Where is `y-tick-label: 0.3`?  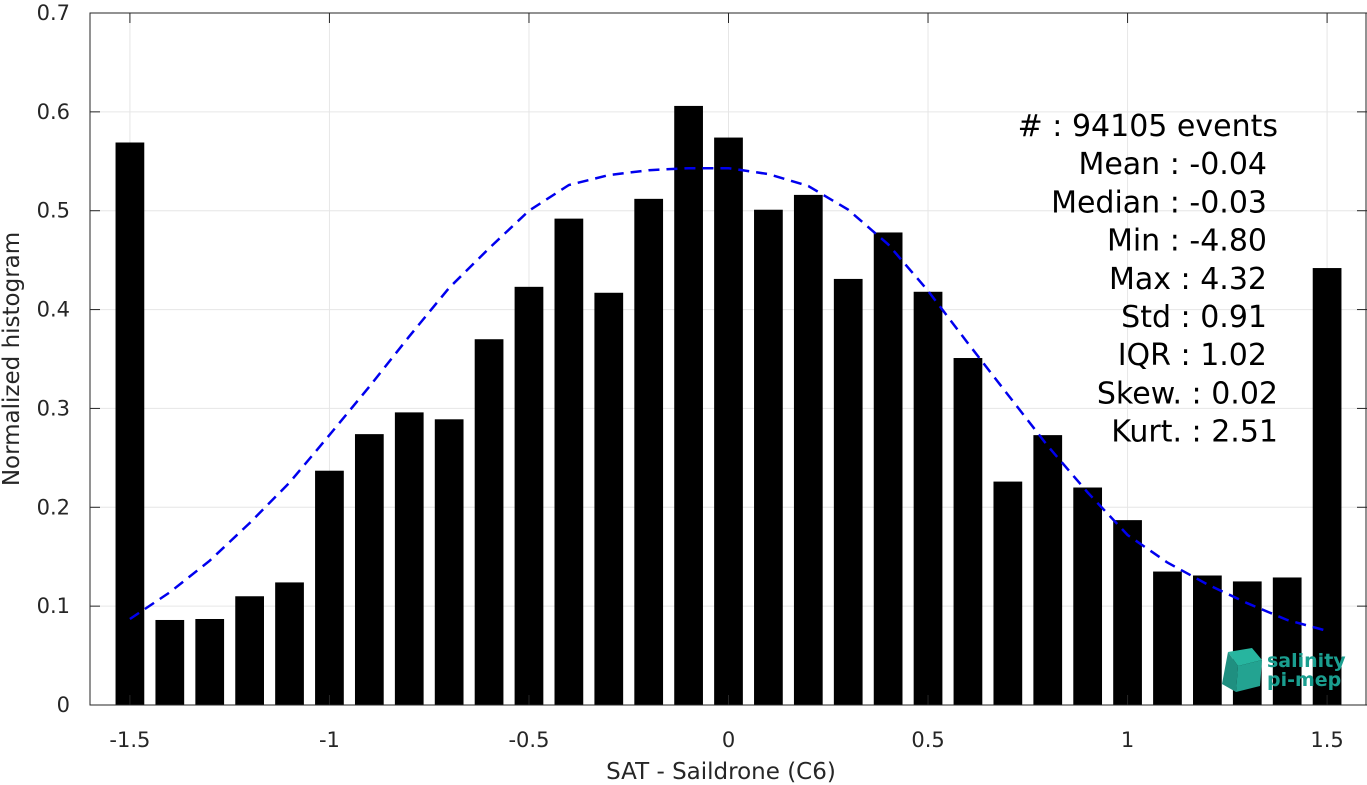 y-tick-label: 0.3 is located at coordinates (53, 408).